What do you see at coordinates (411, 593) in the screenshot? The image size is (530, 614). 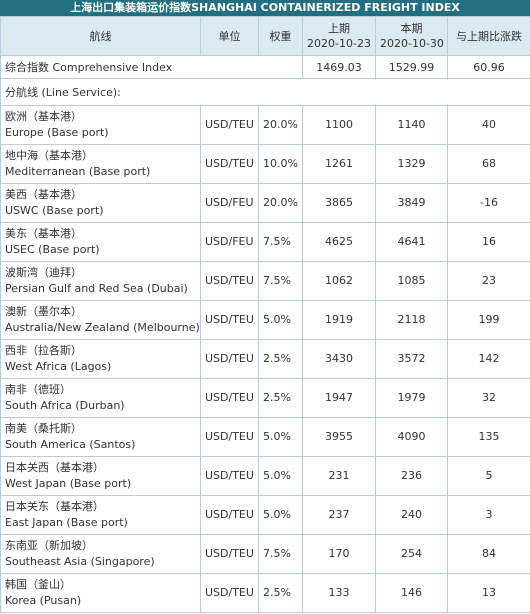 I see `curr: 146` at bounding box center [411, 593].